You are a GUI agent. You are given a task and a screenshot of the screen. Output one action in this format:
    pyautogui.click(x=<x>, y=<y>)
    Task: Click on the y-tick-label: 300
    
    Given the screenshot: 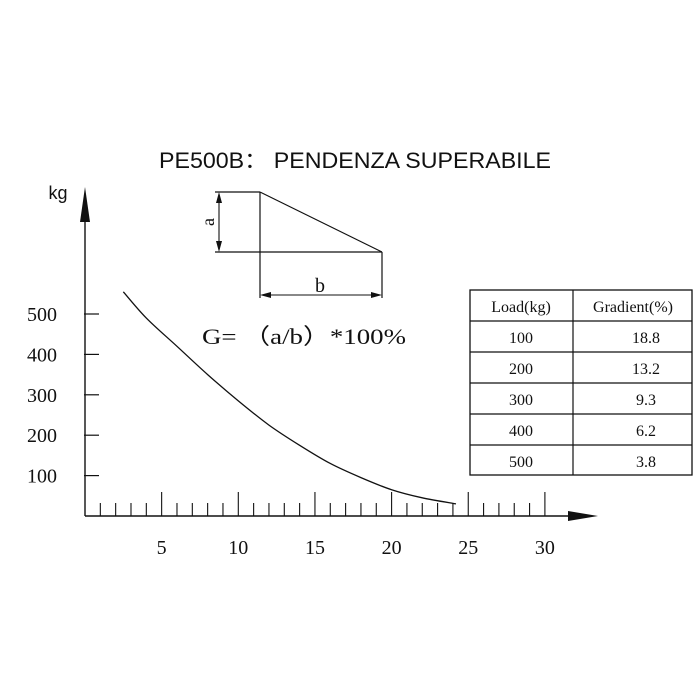 What is the action you would take?
    pyautogui.click(x=42, y=396)
    